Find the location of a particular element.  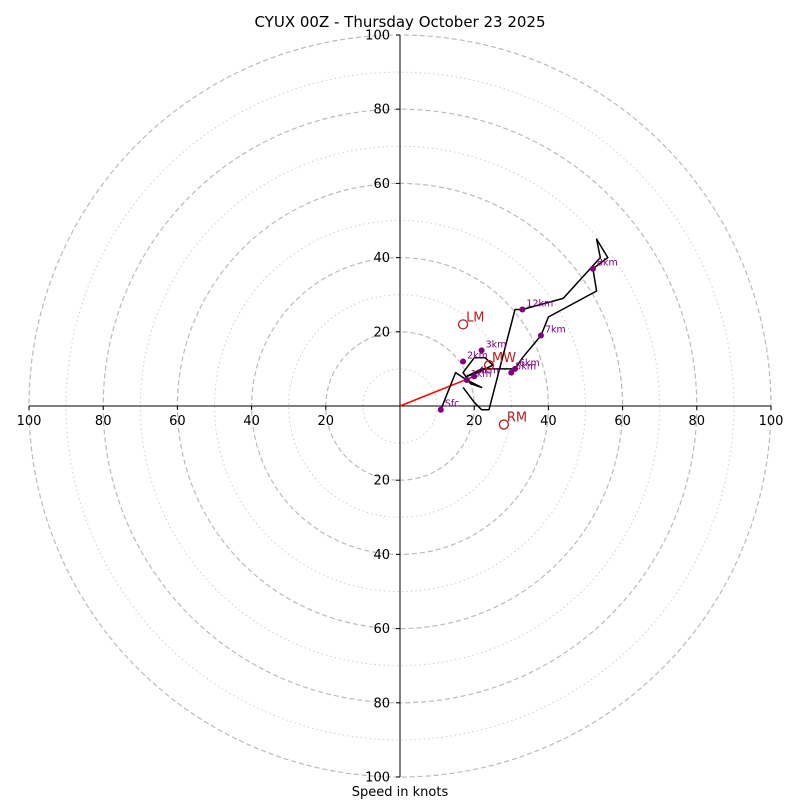

height-marker-label: 1km is located at coordinates (481, 374).